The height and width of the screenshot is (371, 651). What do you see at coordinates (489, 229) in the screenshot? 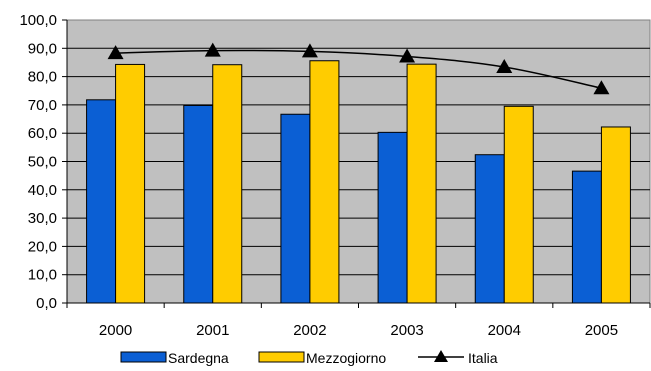
I see `bar-sardegna-2004` at bounding box center [489, 229].